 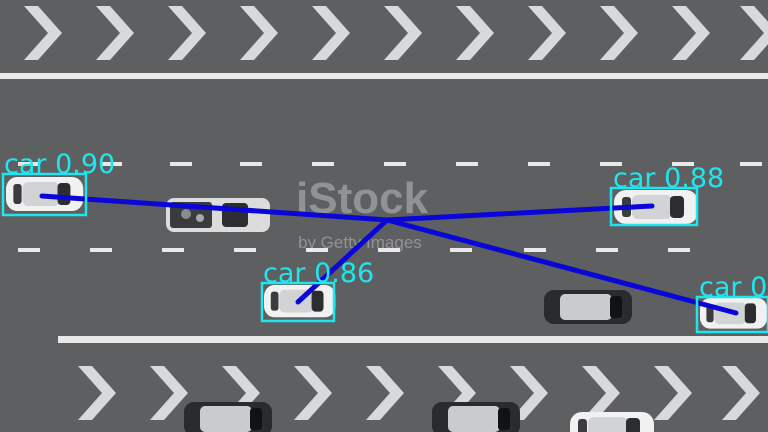 What do you see at coordinates (733, 287) in the screenshot?
I see `detection-label-4: car 0` at bounding box center [733, 287].